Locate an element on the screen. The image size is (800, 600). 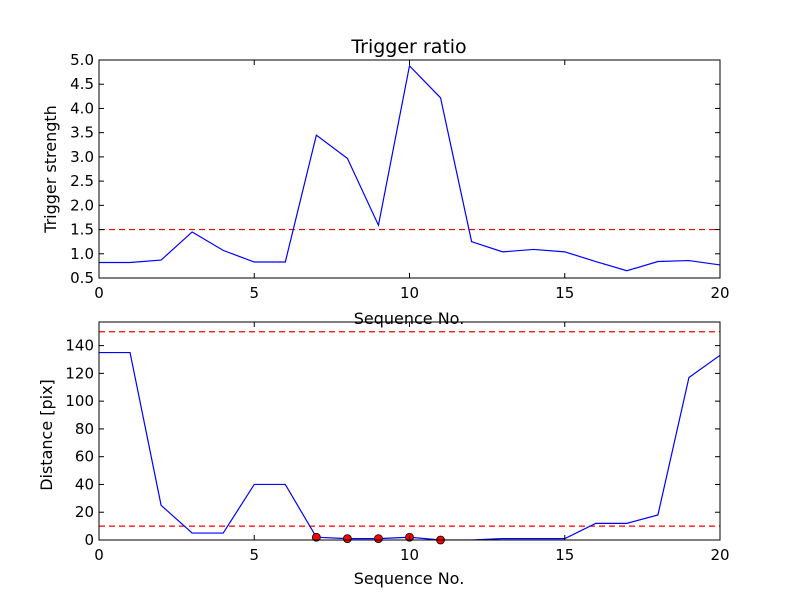
y-axis-label: Distance [pix] is located at coordinates (46, 435).